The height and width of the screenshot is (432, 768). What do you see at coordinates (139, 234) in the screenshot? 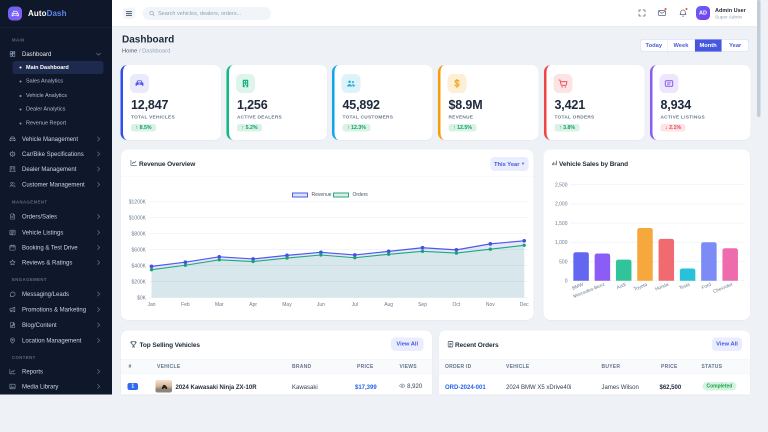
I see `svg-text: $800K` at bounding box center [139, 234].